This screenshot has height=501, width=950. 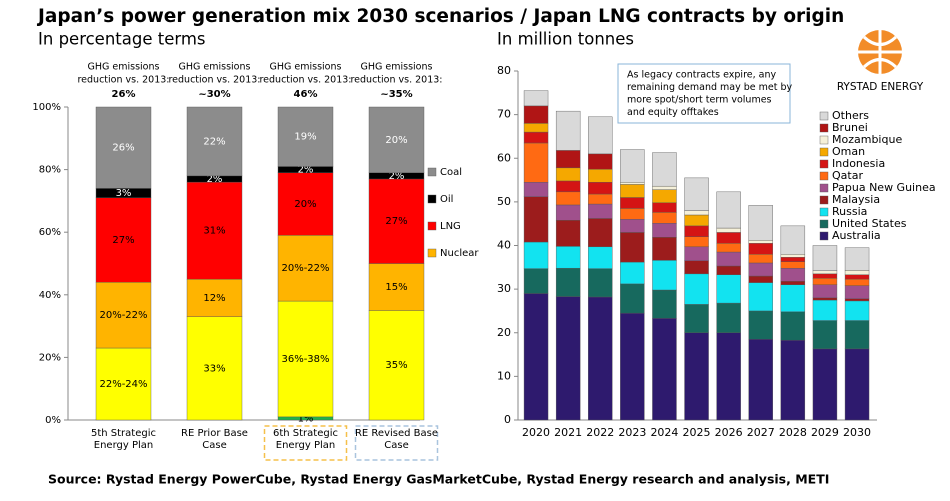 I want to click on legend-label: Malaysia, so click(x=856, y=199).